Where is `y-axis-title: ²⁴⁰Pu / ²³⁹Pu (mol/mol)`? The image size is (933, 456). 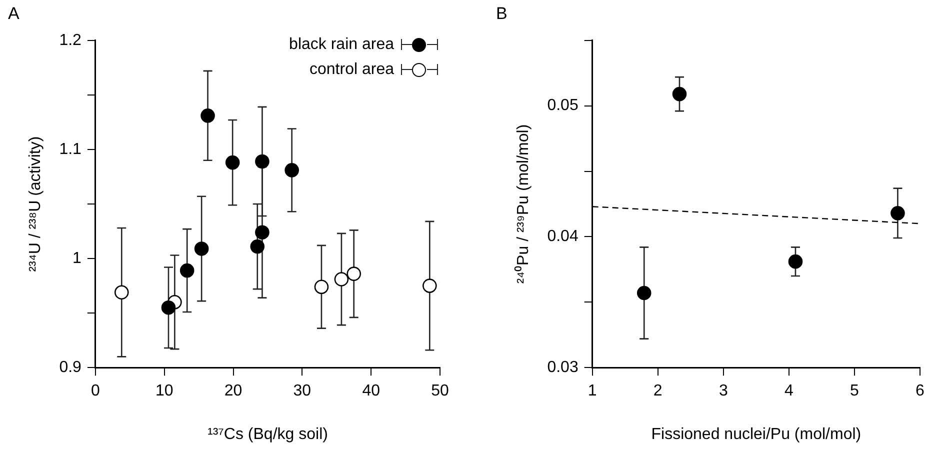 y-axis-title: ²⁴⁰Pu / ²³⁹Pu (mol/mol) is located at coordinates (523, 204).